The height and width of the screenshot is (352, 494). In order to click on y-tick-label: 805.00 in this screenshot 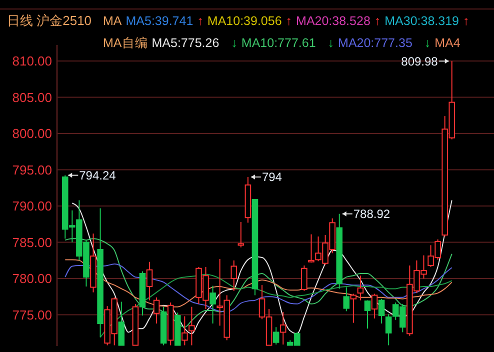, I will do `click(32, 97)`.